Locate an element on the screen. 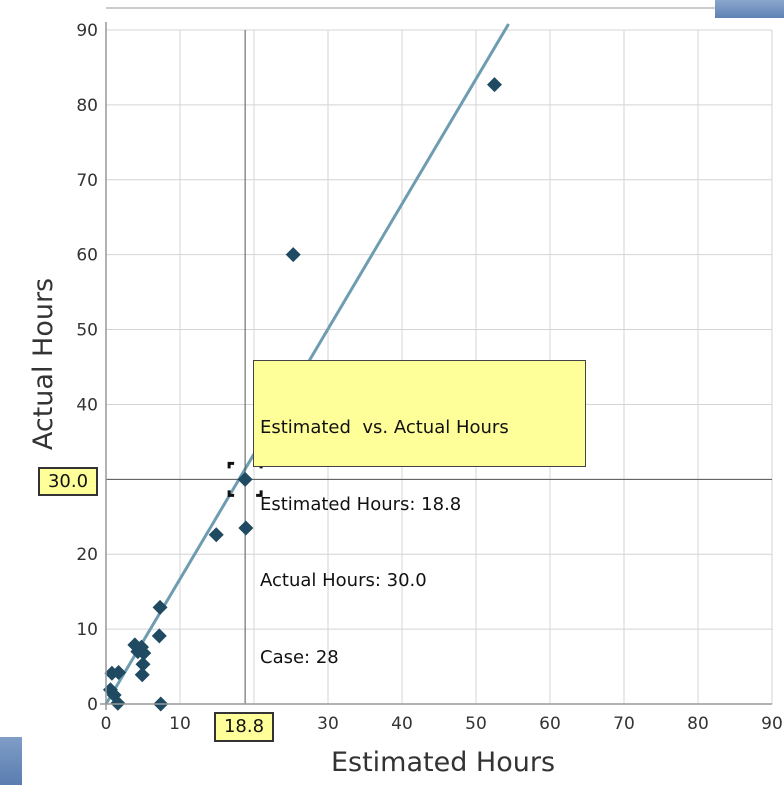 This screenshot has height=785, width=784. y-tick-label: 90 is located at coordinates (87, 31).